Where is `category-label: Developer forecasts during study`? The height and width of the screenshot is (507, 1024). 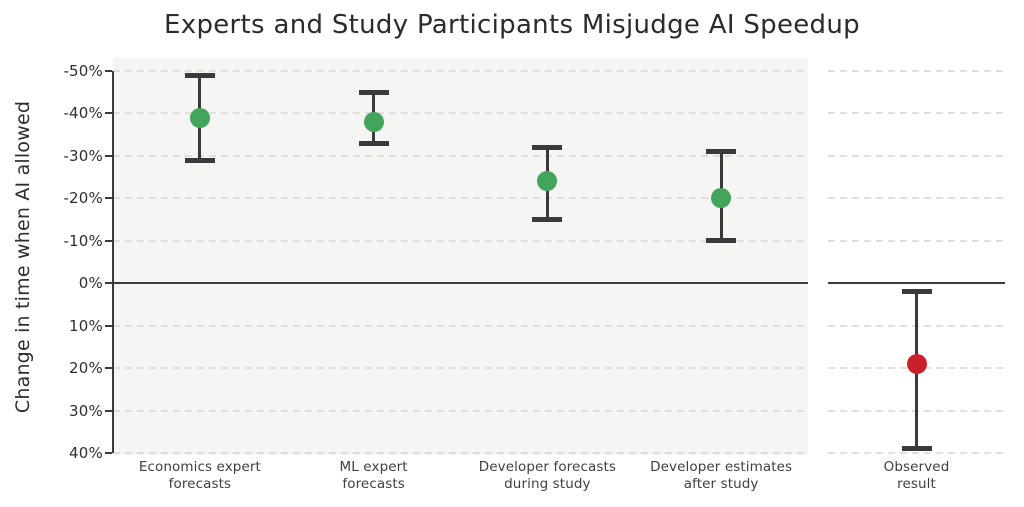 category-label: Developer forecasts during study is located at coordinates (547, 476).